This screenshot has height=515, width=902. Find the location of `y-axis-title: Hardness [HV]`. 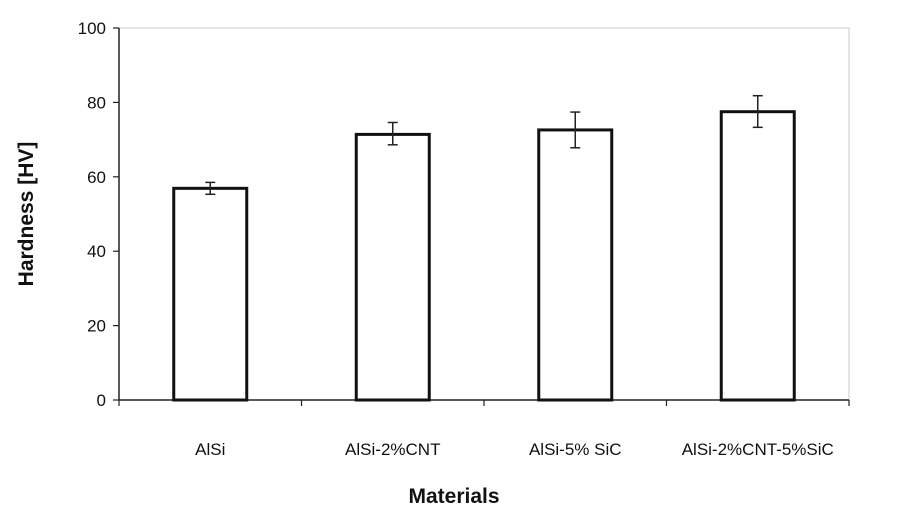

y-axis-title: Hardness [HV] is located at coordinates (26, 214).